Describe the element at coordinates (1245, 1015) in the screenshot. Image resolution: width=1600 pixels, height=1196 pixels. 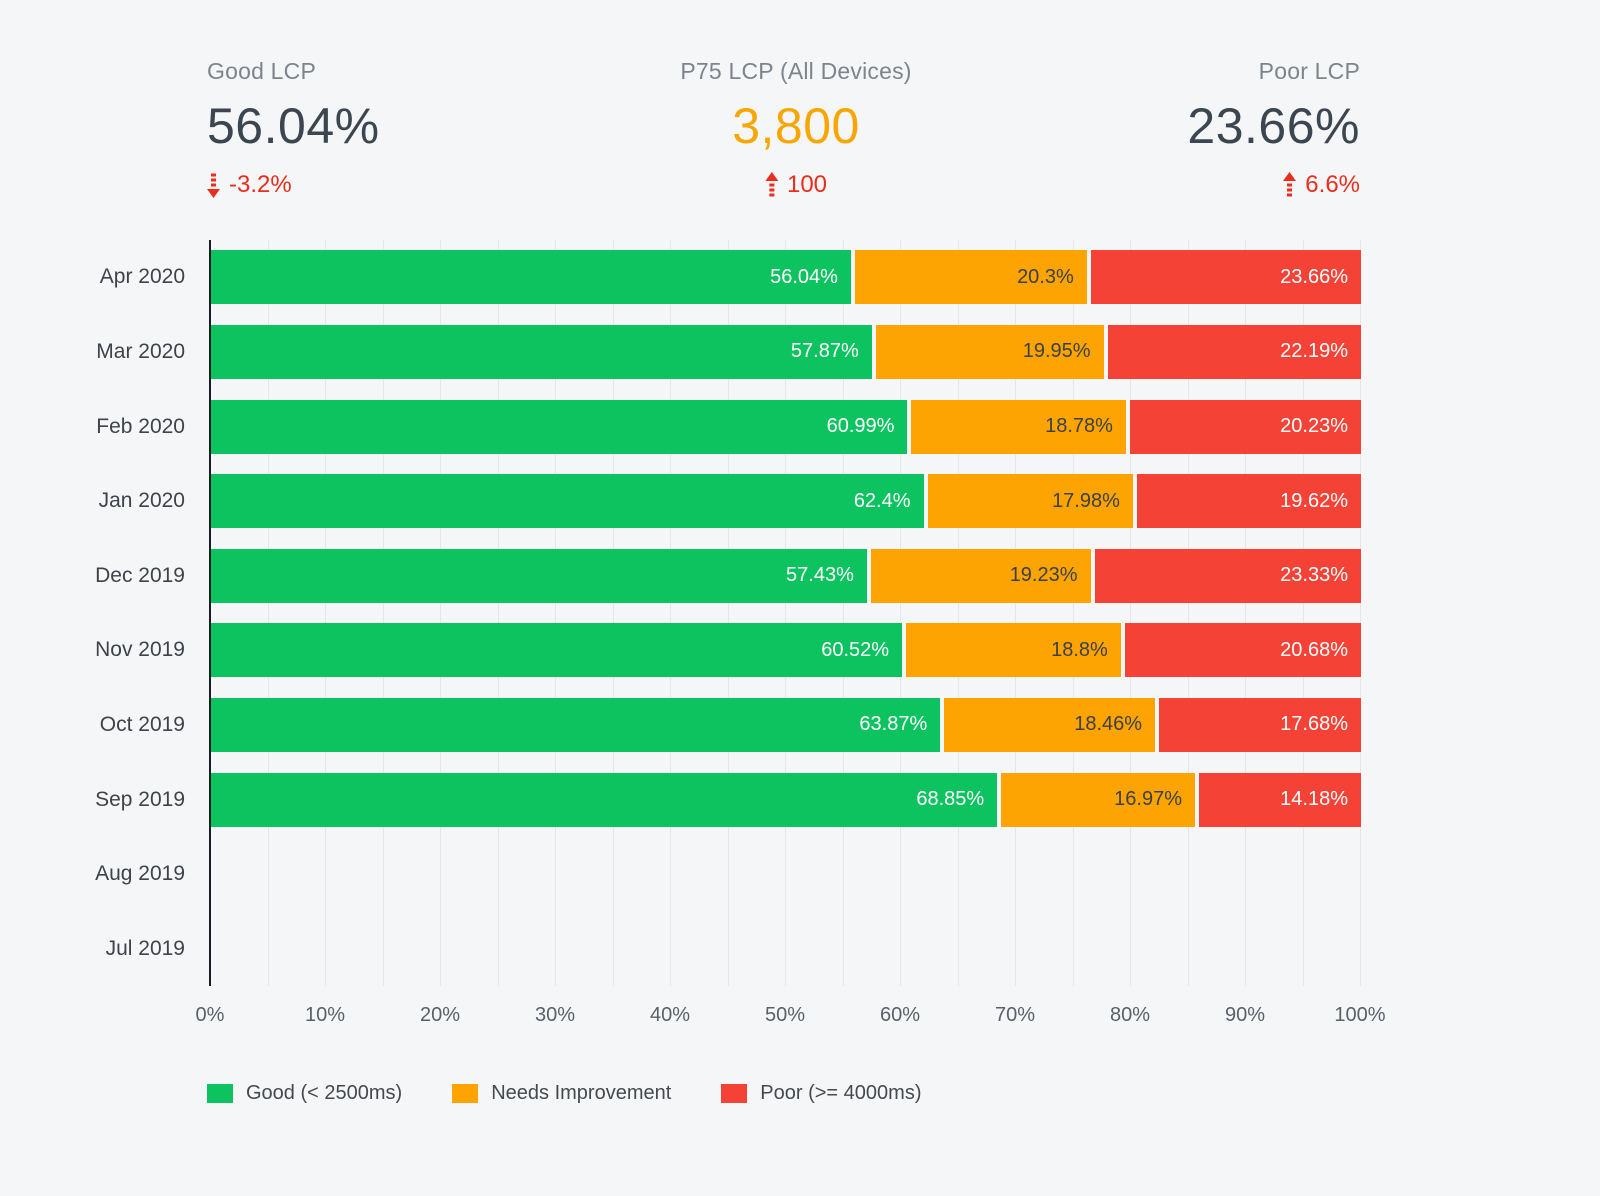
I see `x-tick-label: 90%` at that location.